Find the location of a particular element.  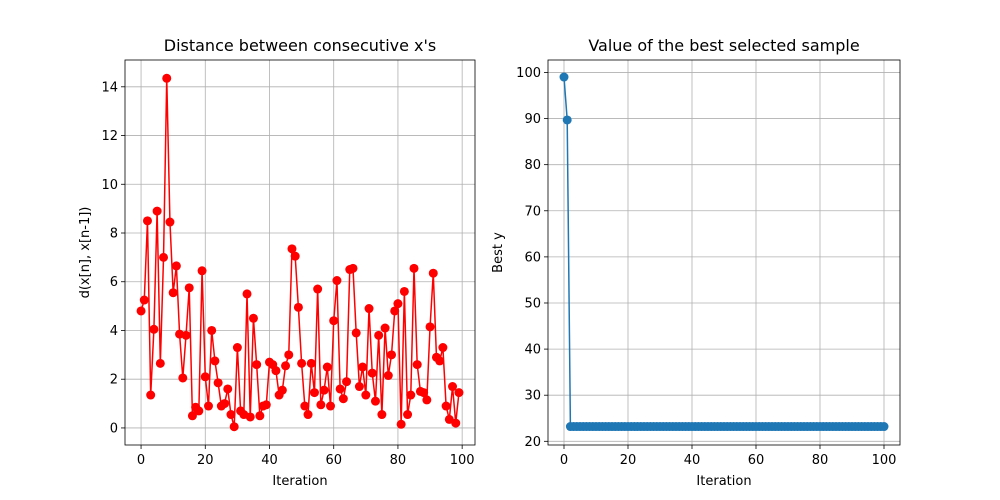

distance-x-tick-label: 80 is located at coordinates (398, 460).